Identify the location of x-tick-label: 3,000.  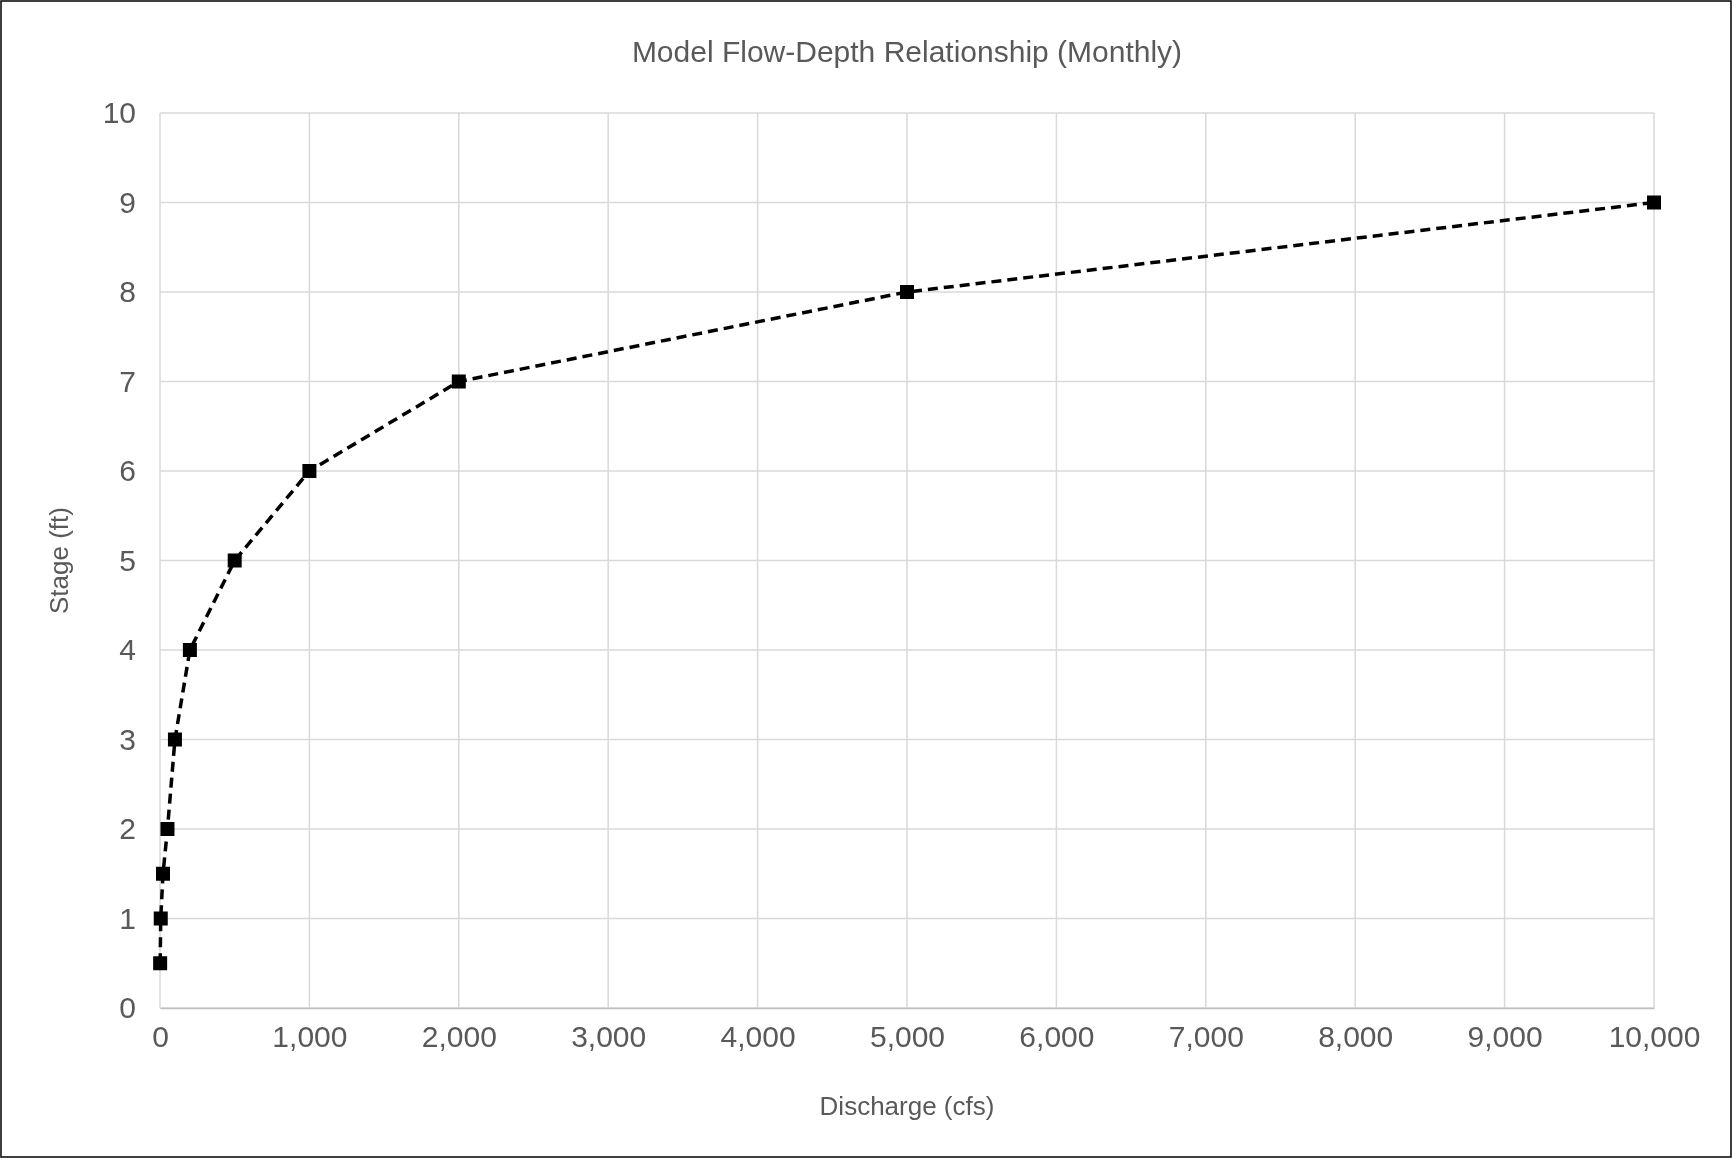
(609, 1037).